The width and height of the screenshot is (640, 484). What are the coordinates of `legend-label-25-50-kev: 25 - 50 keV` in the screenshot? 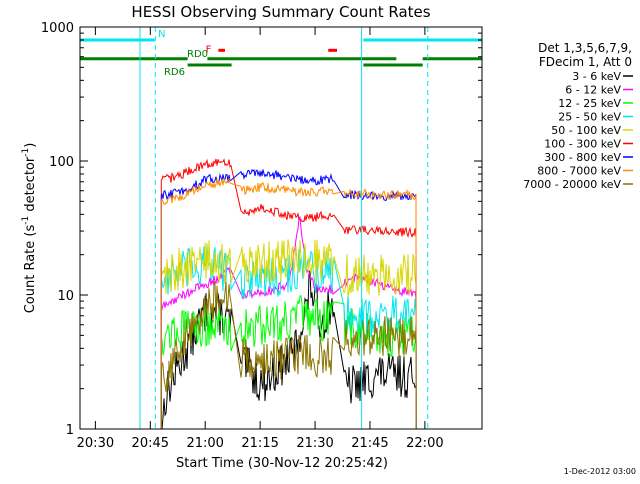 It's located at (589, 117).